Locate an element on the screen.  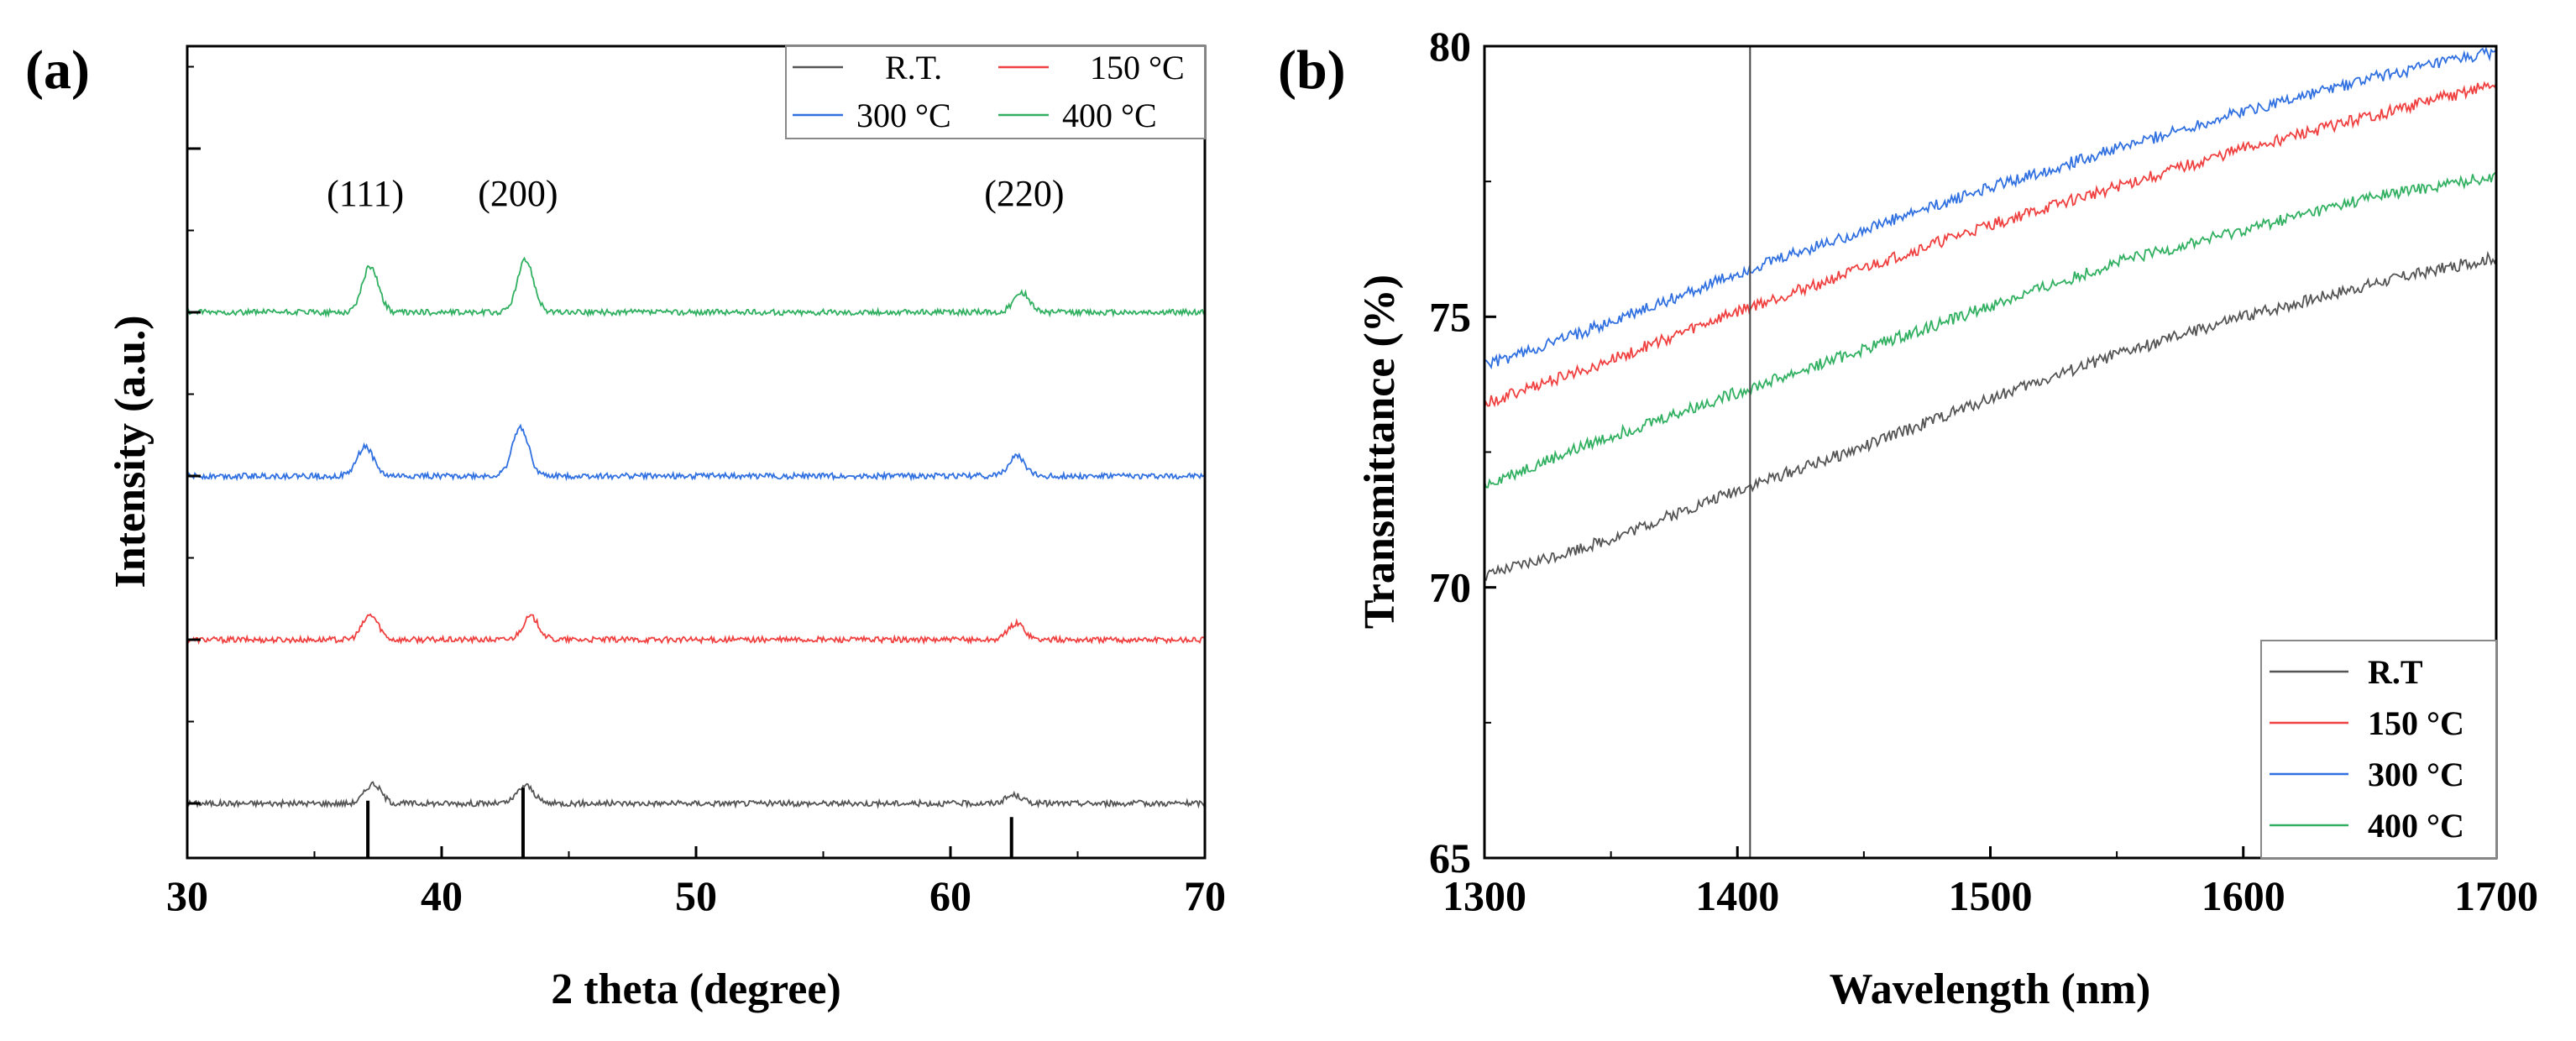
panel-a-peak-label: (111) is located at coordinates (366, 193).